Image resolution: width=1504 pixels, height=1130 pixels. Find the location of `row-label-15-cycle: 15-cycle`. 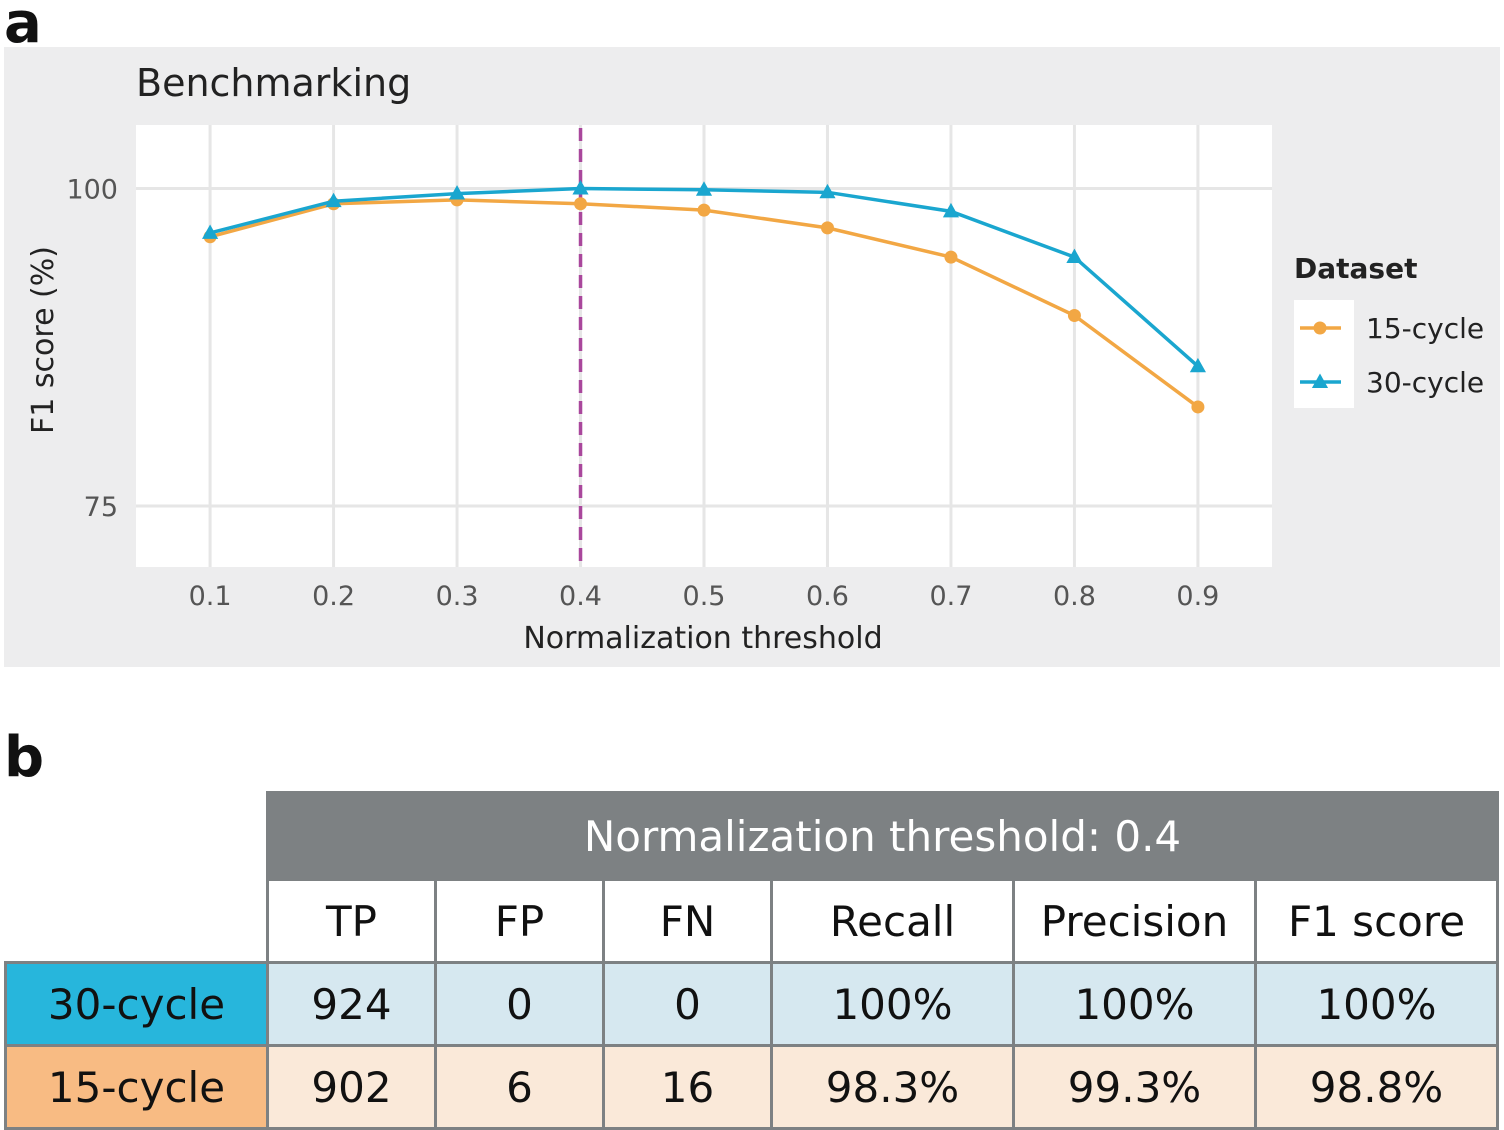

row-label-15-cycle: 15-cycle is located at coordinates (136, 1087).